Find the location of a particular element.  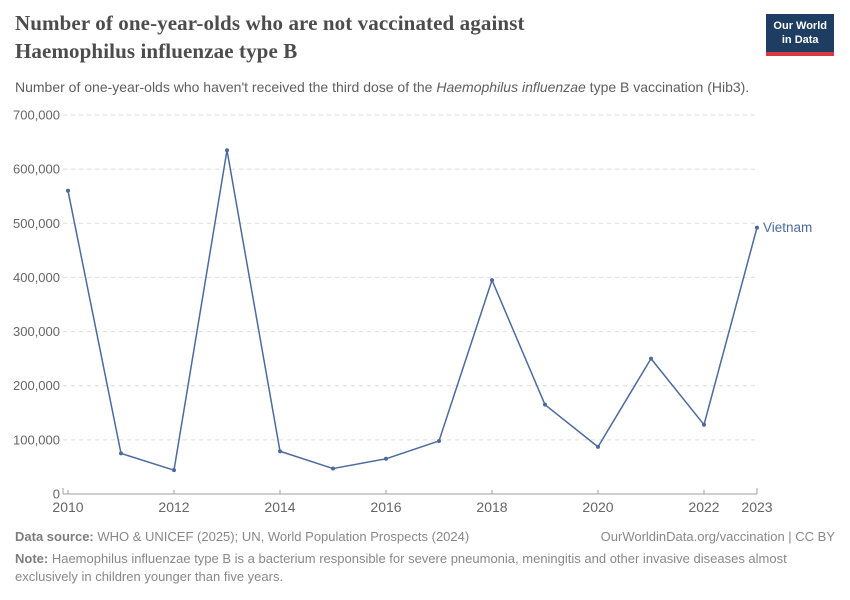

note-label: Note: is located at coordinates (32, 558).